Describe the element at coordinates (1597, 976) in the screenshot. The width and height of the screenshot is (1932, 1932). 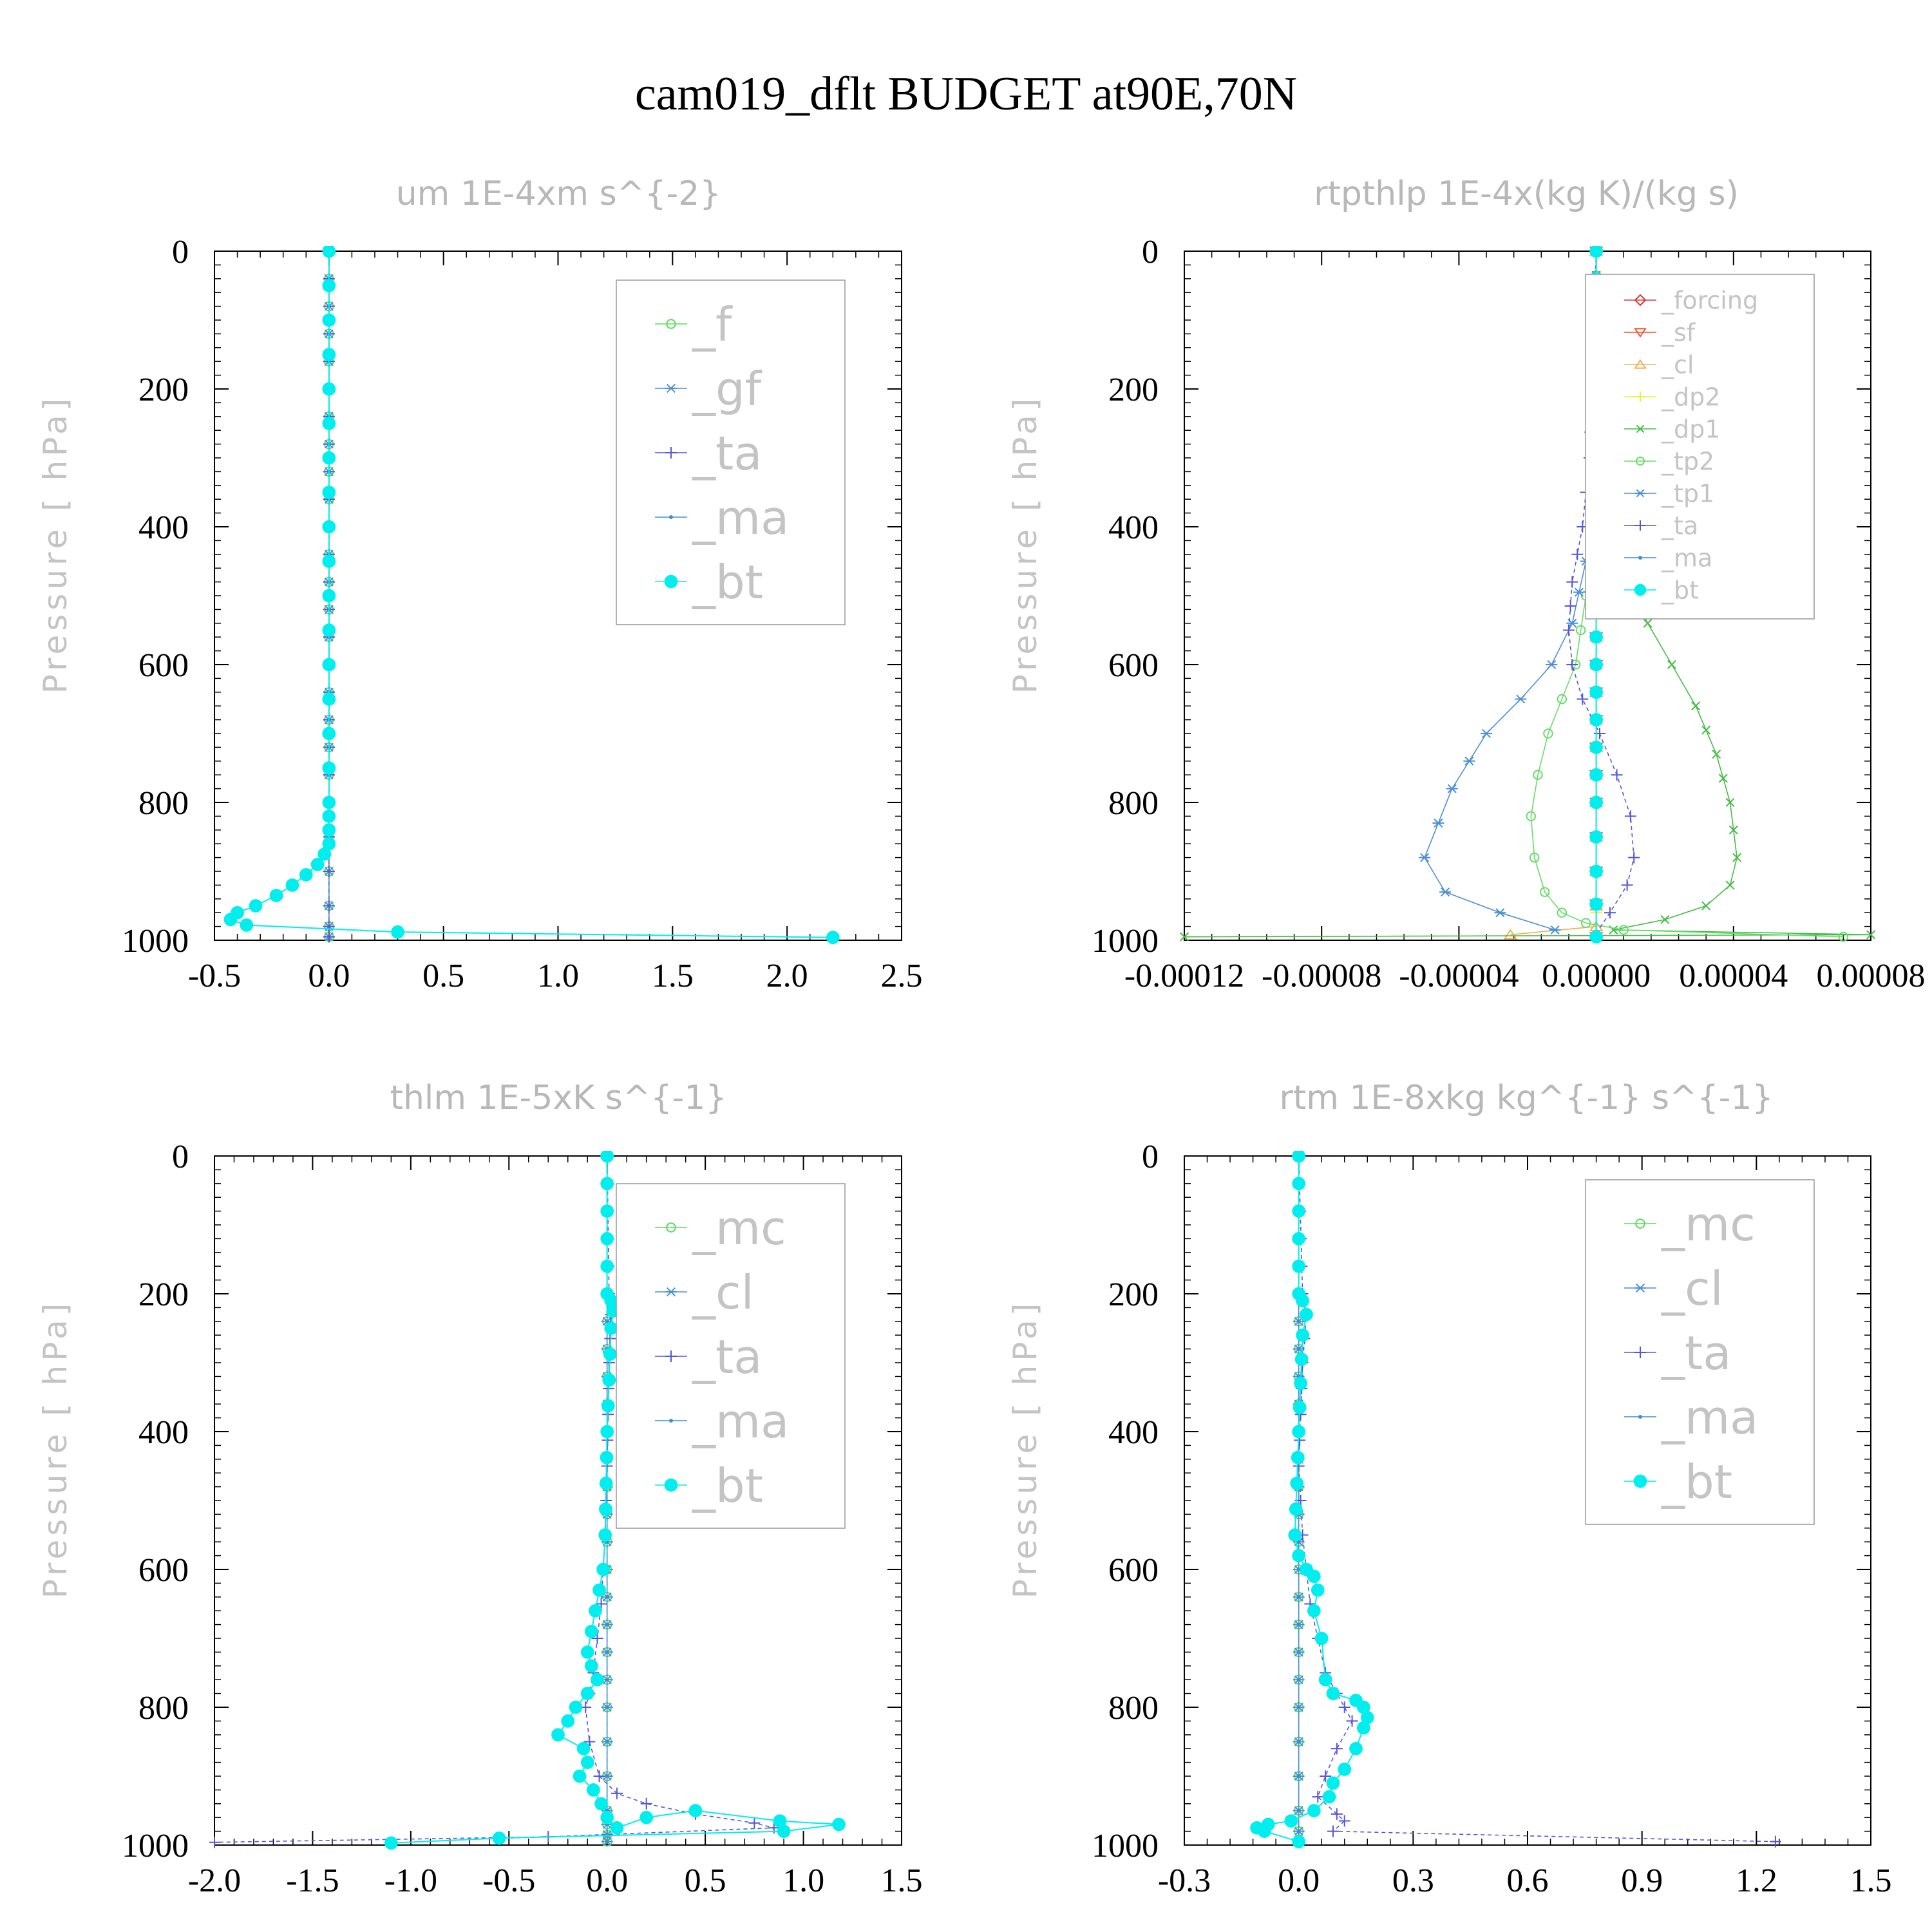
I see `x-tick-label: 0.00000` at that location.